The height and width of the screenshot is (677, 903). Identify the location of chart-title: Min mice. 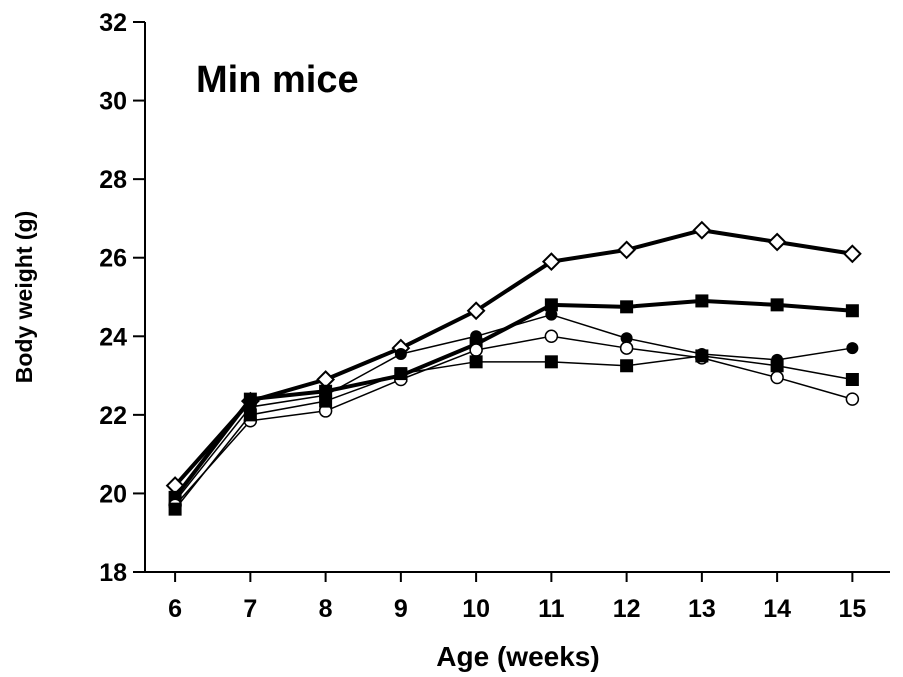
(277, 80).